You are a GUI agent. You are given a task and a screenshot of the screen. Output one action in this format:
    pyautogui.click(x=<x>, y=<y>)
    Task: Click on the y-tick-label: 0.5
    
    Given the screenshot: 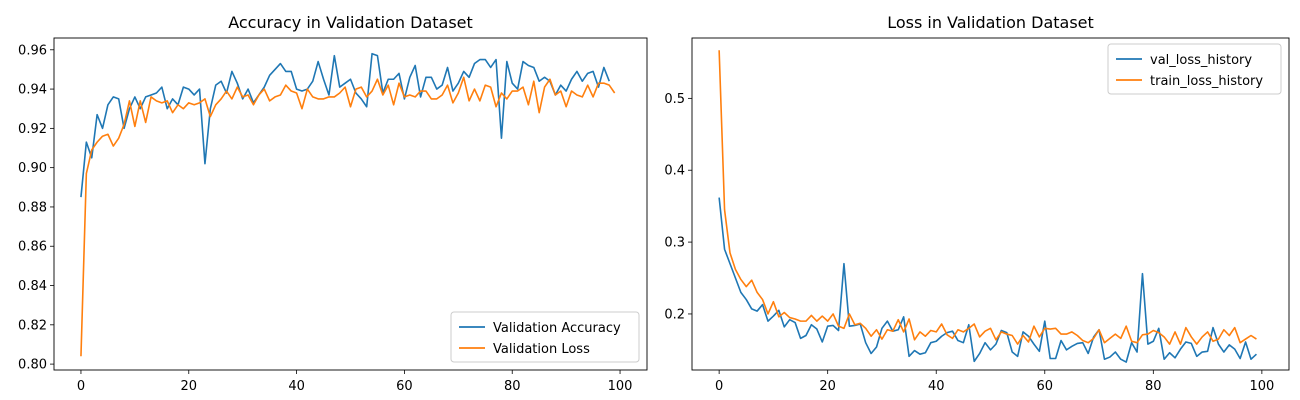 What is the action you would take?
    pyautogui.click(x=674, y=99)
    